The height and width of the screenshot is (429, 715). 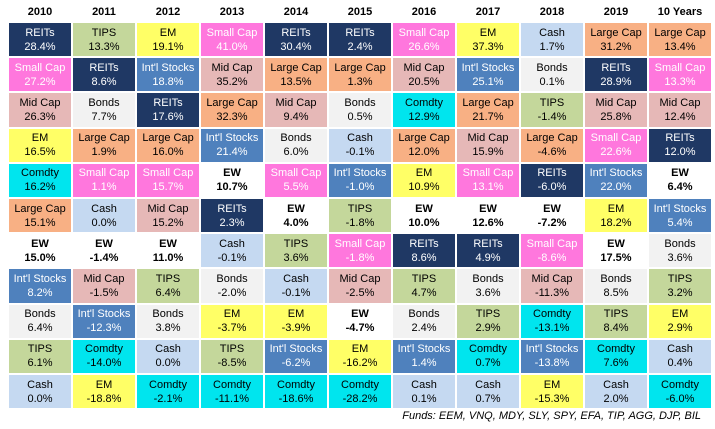 What do you see at coordinates (552, 251) in the screenshot?
I see `return-cell: Small Cap -8.6%` at bounding box center [552, 251].